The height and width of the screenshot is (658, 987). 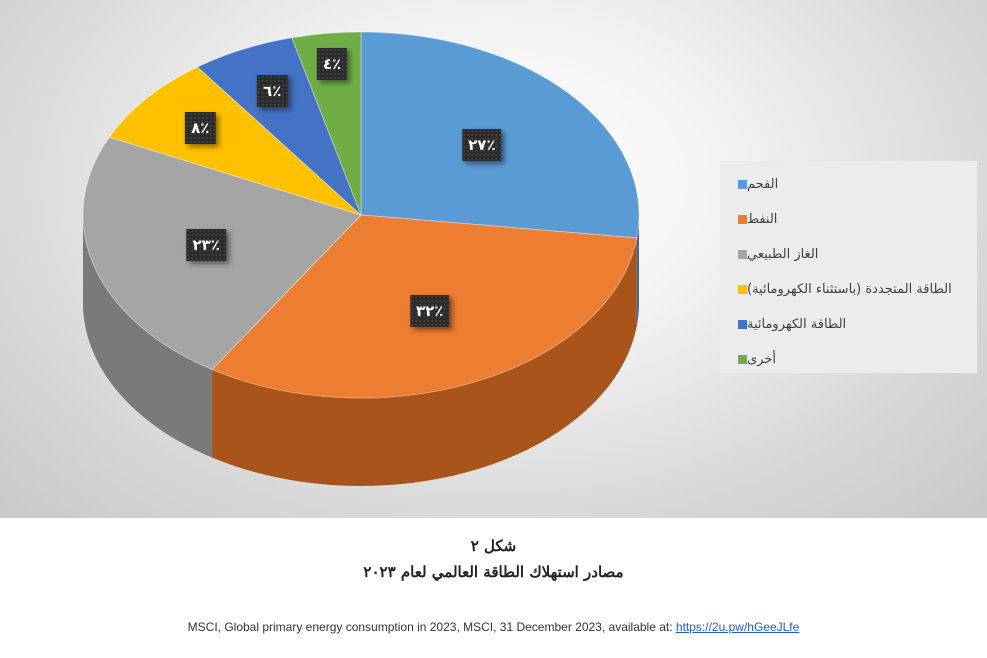 I want to click on pie-slice-hydro, so click(x=279, y=126).